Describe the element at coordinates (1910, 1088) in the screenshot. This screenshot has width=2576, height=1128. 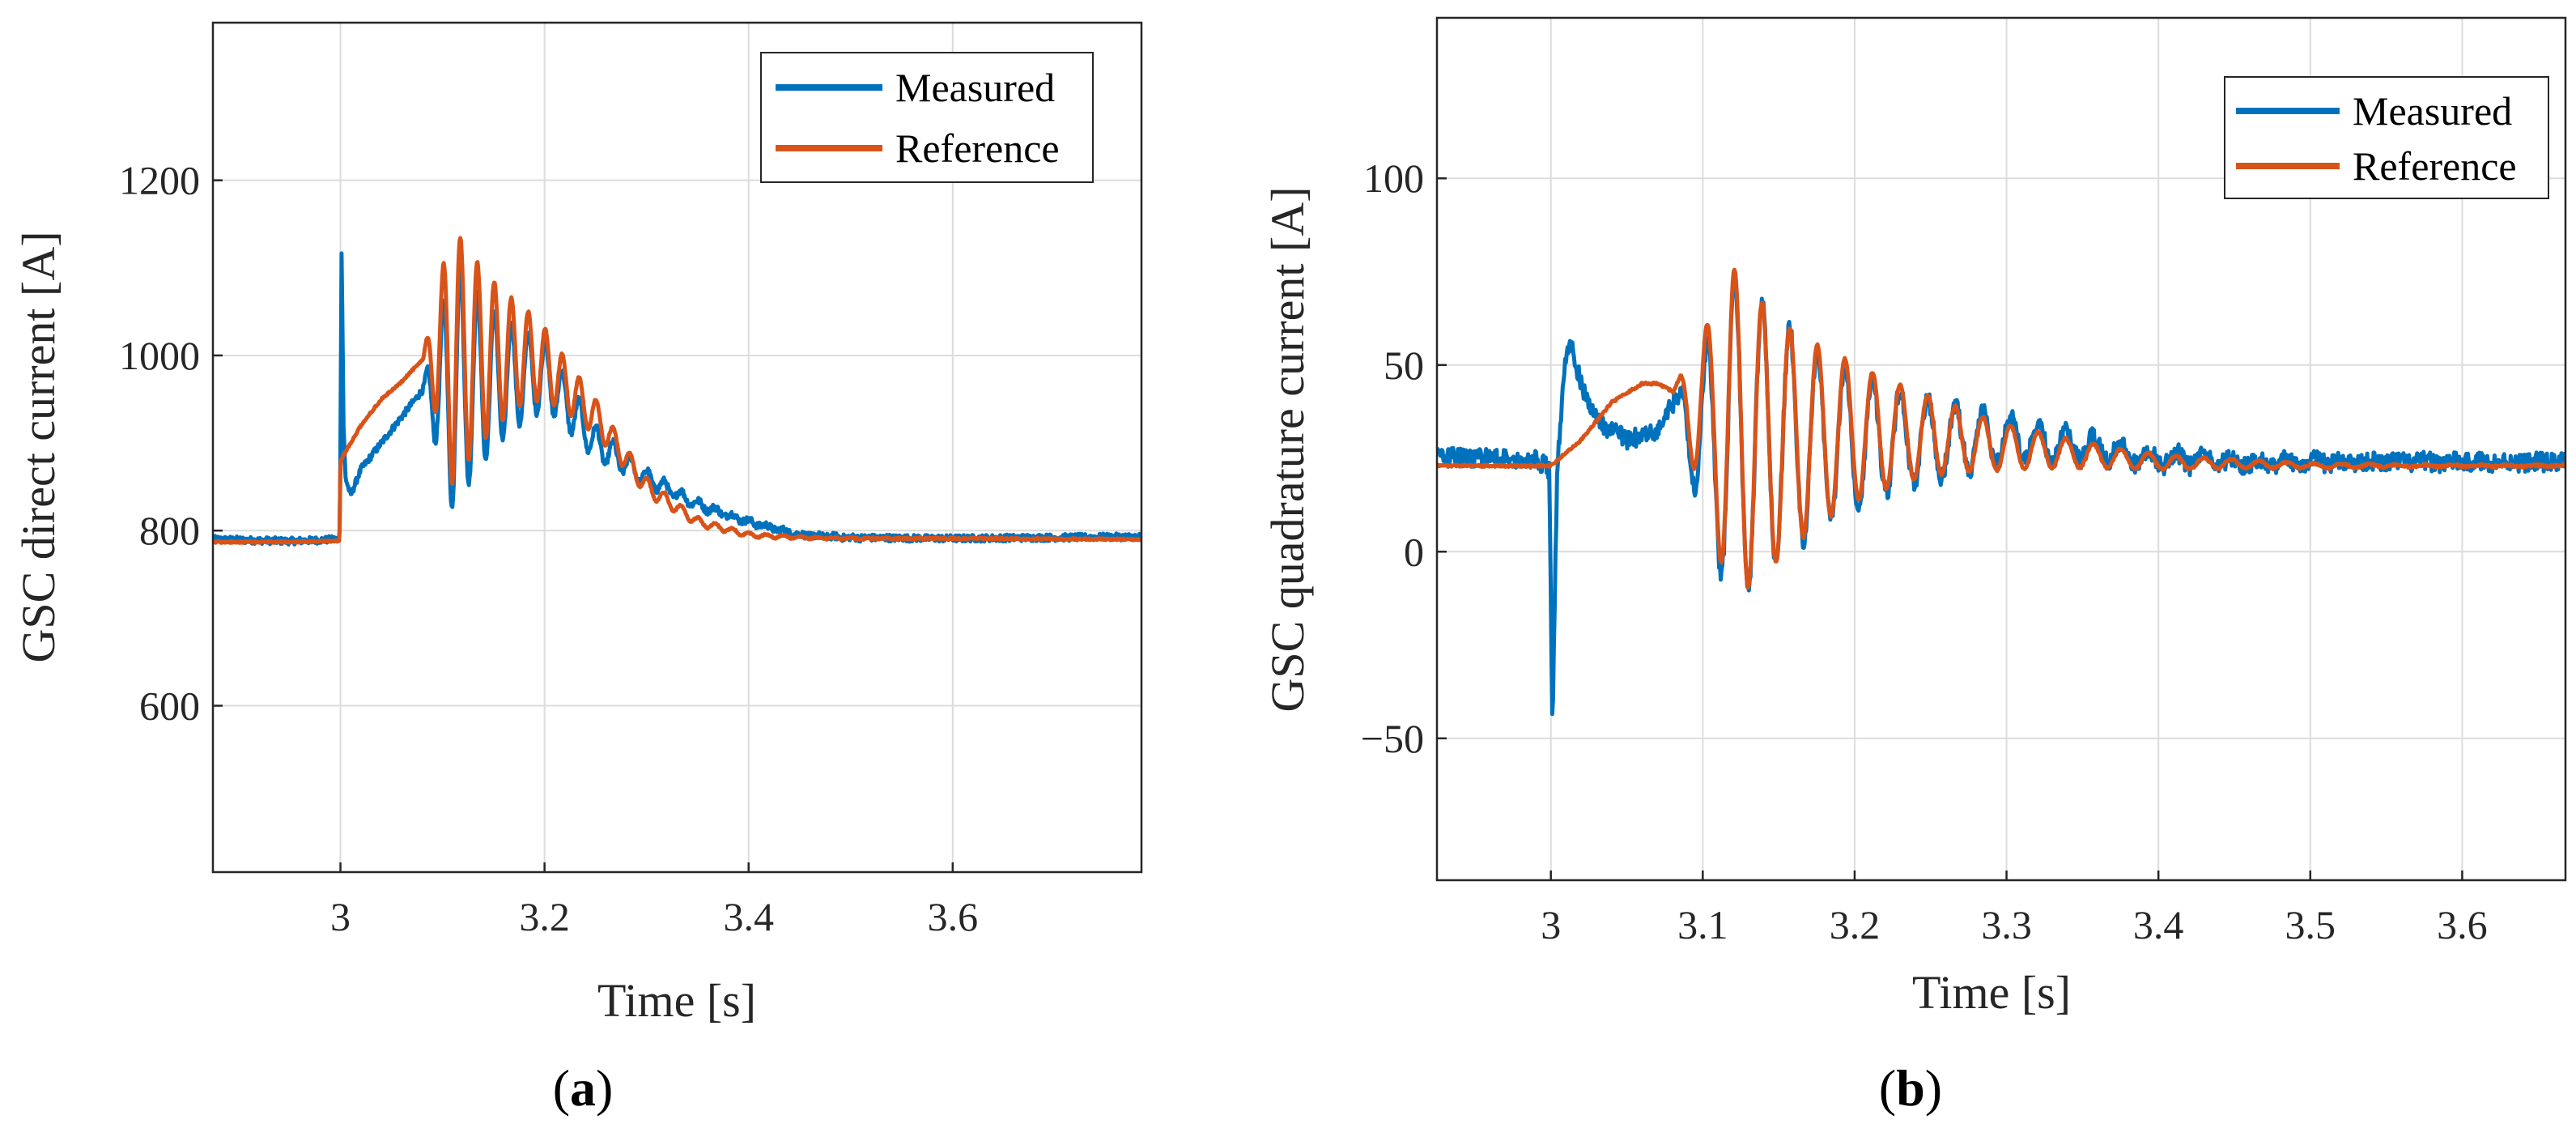
I see `panel-label: (b)` at that location.